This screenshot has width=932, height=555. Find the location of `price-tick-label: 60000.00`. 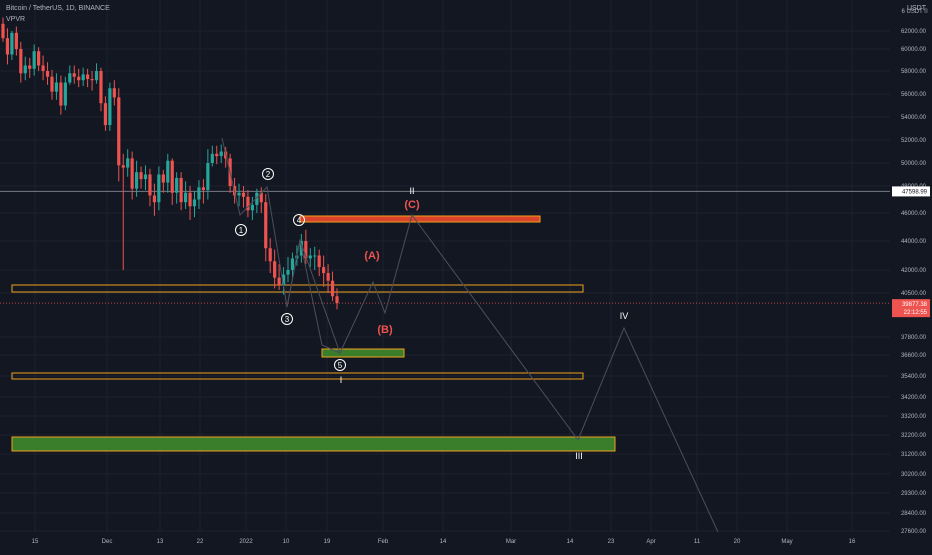

price-tick-label: 60000.00 is located at coordinates (914, 50).